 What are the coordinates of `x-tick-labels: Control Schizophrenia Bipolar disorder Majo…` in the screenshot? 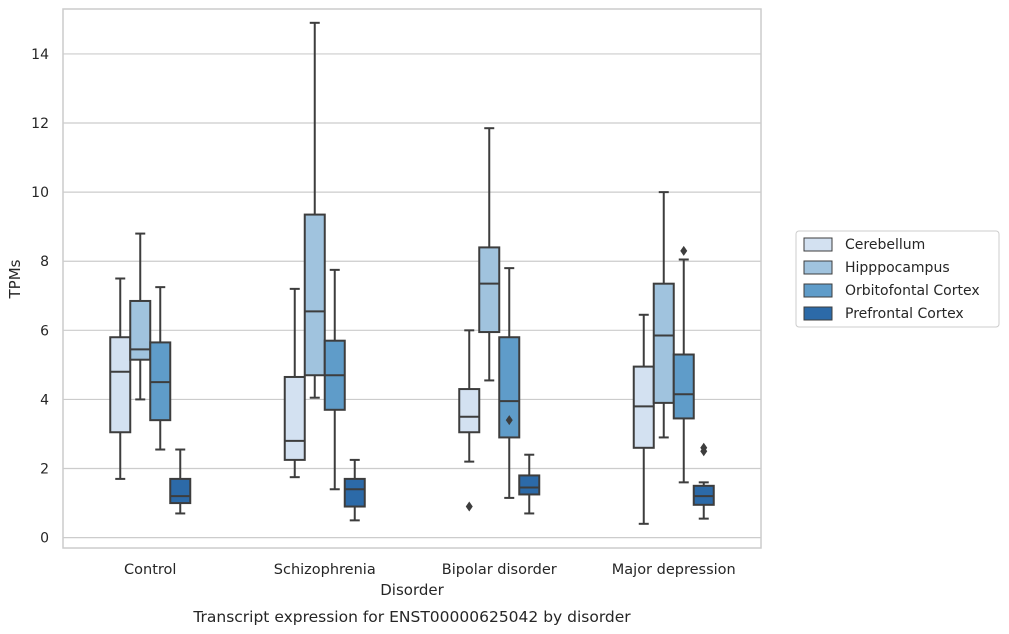 It's located at (430, 570).